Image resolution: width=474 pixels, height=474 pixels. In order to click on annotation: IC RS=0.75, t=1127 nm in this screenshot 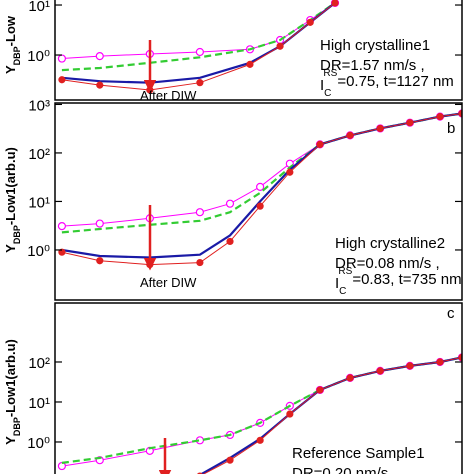, I will do `click(387, 83)`.